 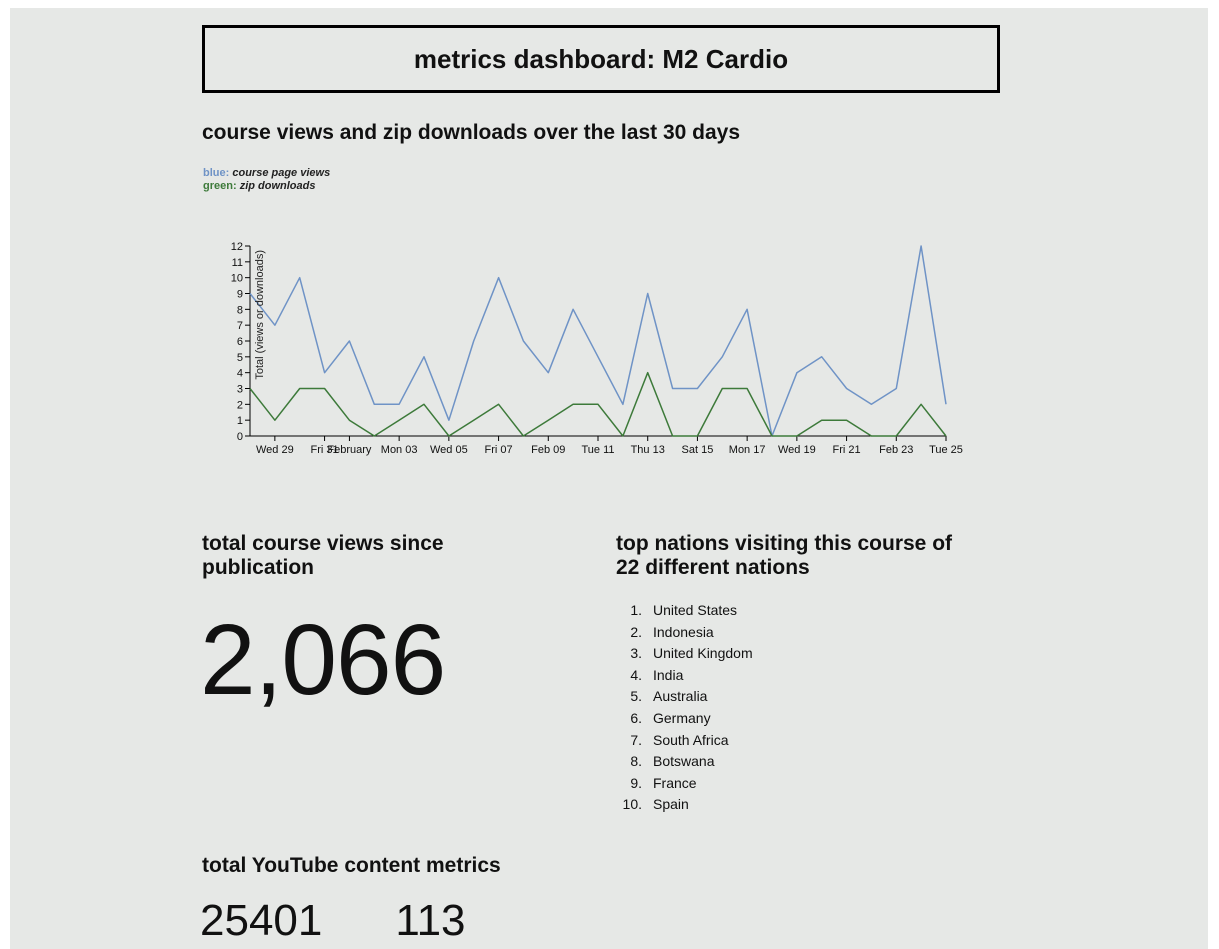 What do you see at coordinates (797, 450) in the screenshot?
I see `x-tick-label: Wed 19` at bounding box center [797, 450].